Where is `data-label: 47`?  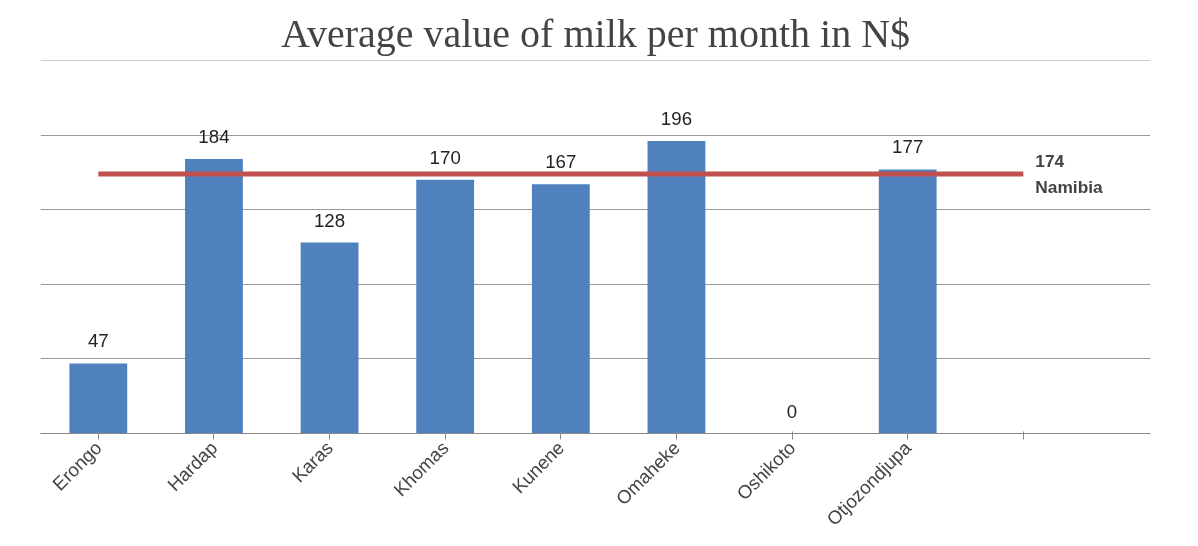
data-label: 47 is located at coordinates (98, 341).